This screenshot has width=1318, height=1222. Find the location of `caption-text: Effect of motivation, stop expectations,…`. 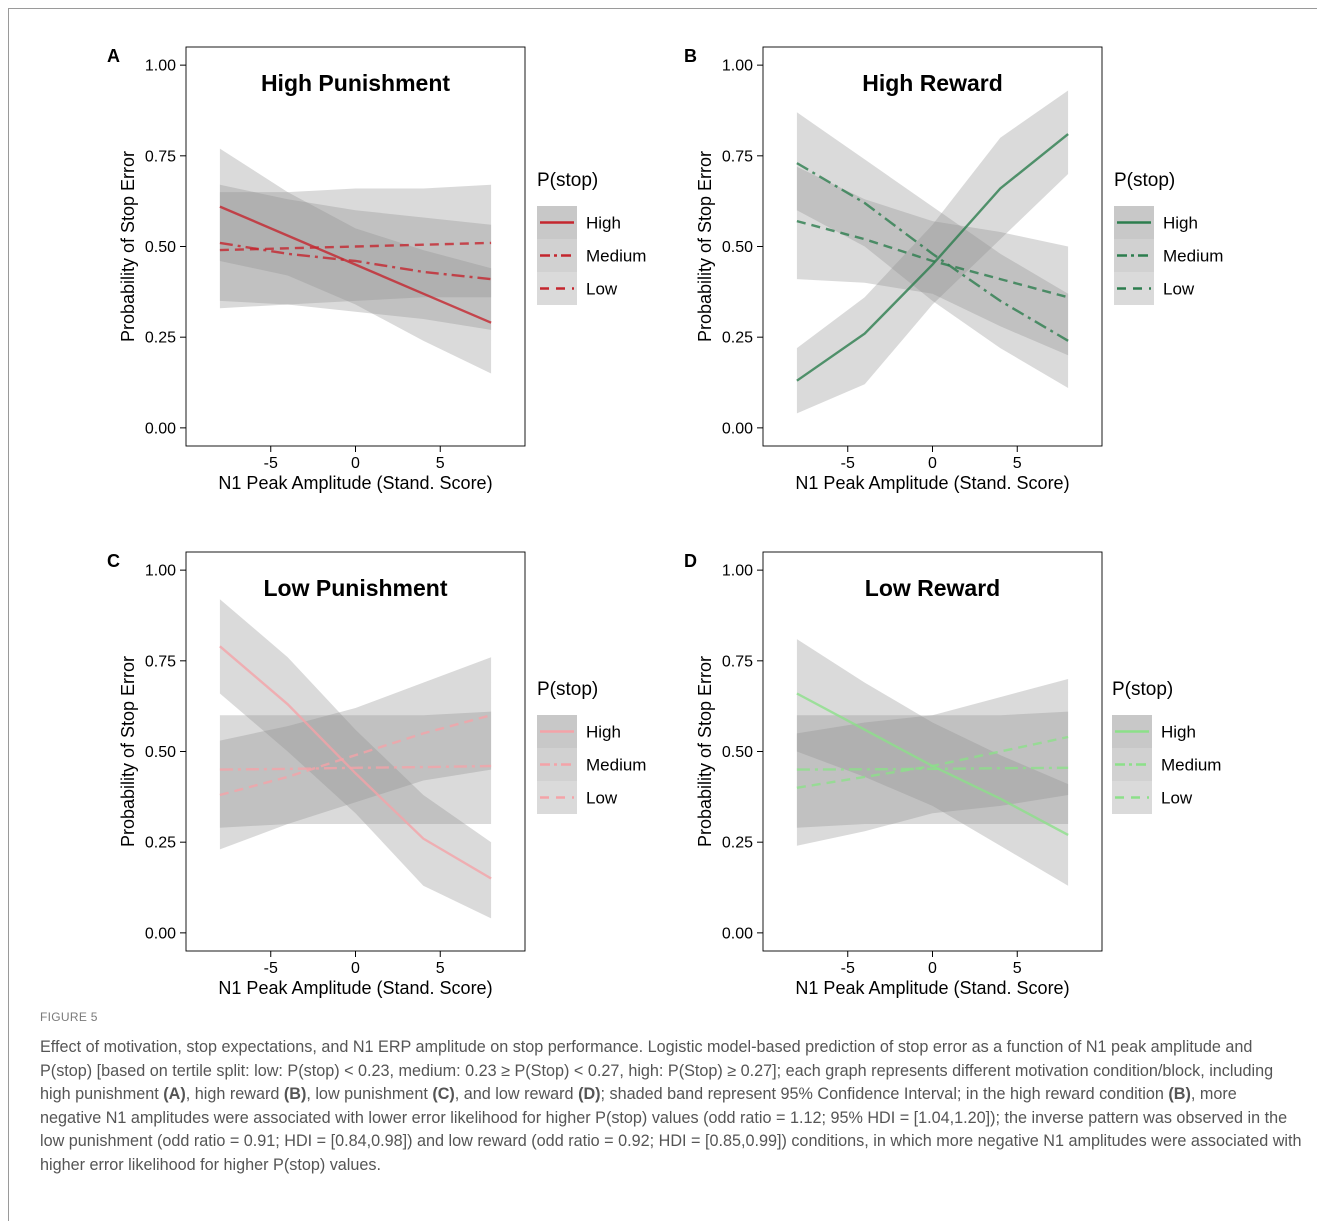

caption-text: Effect of motivation, stop expectations,… is located at coordinates (671, 1107).